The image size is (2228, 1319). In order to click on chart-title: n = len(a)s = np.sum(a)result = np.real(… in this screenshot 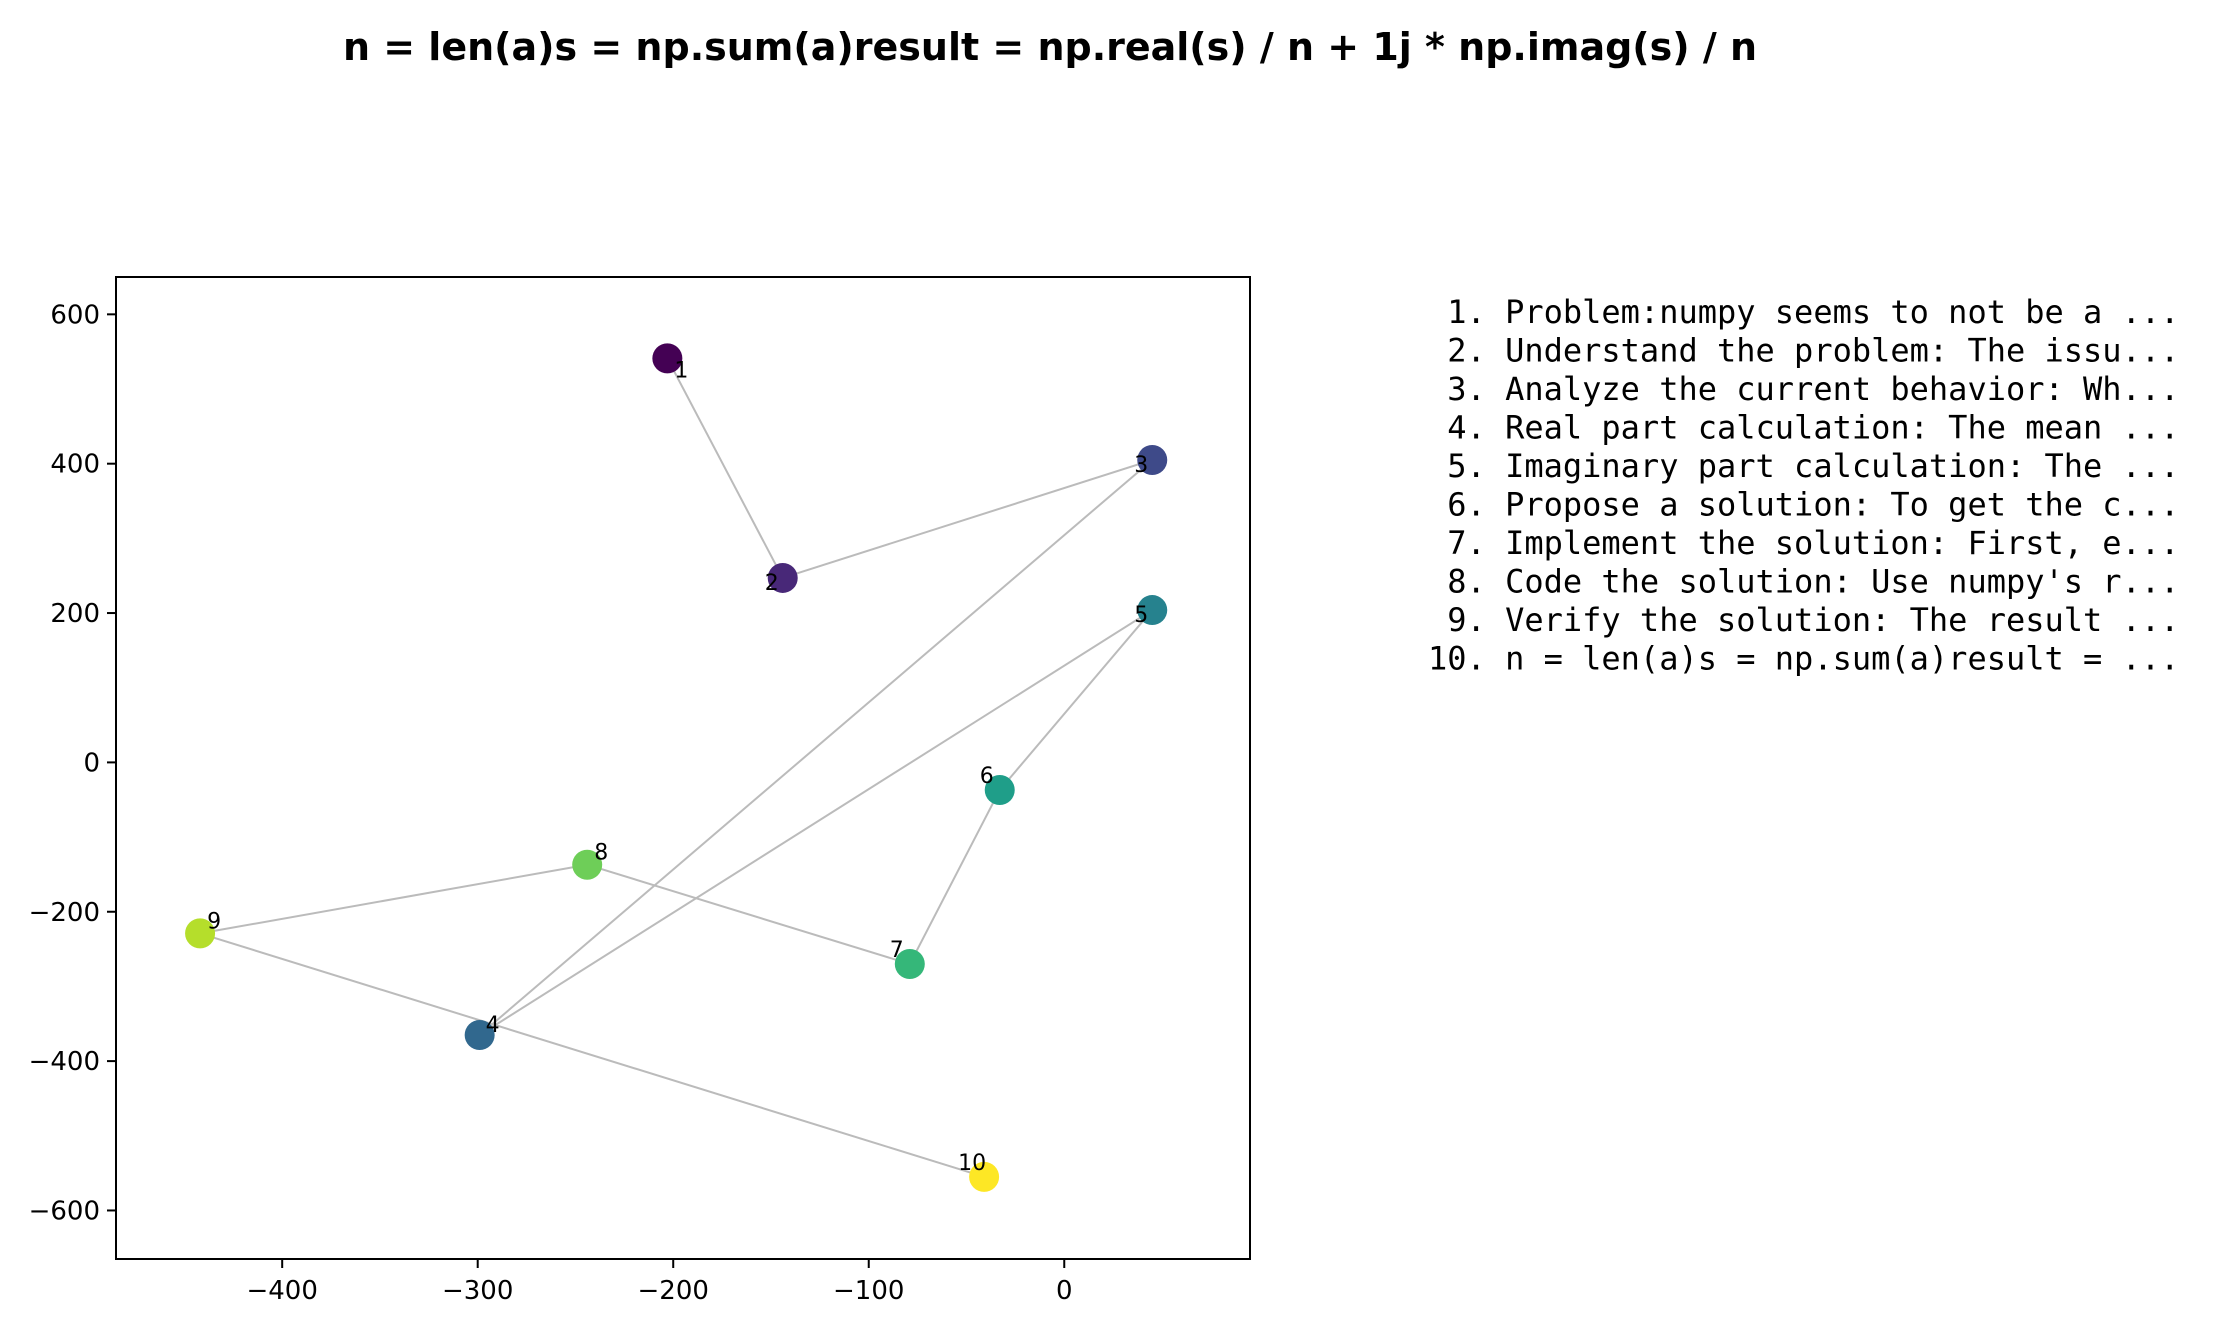, I will do `click(1050, 47)`.